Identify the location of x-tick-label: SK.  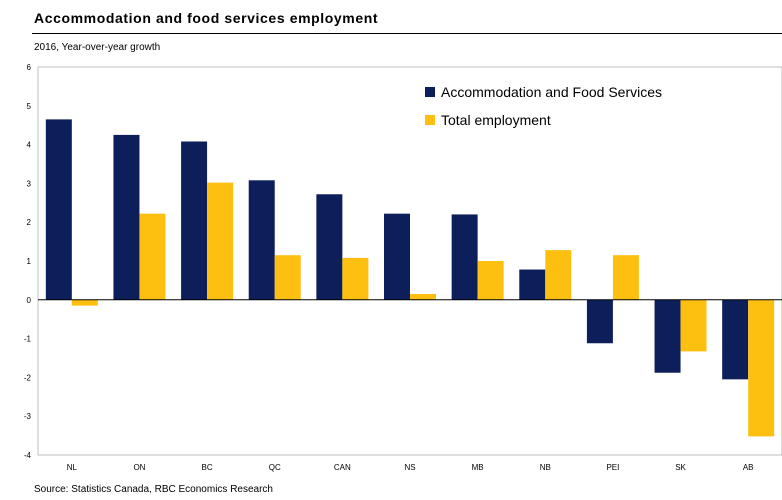
(680, 467).